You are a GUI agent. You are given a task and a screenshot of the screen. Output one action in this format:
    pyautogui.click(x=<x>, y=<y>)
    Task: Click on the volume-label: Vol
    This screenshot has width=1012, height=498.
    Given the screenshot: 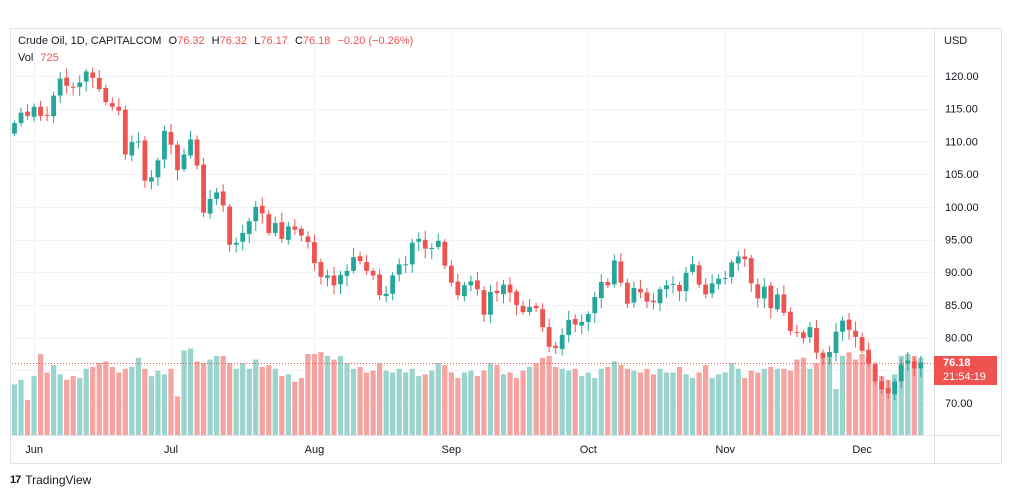 What is the action you would take?
    pyautogui.click(x=26, y=58)
    